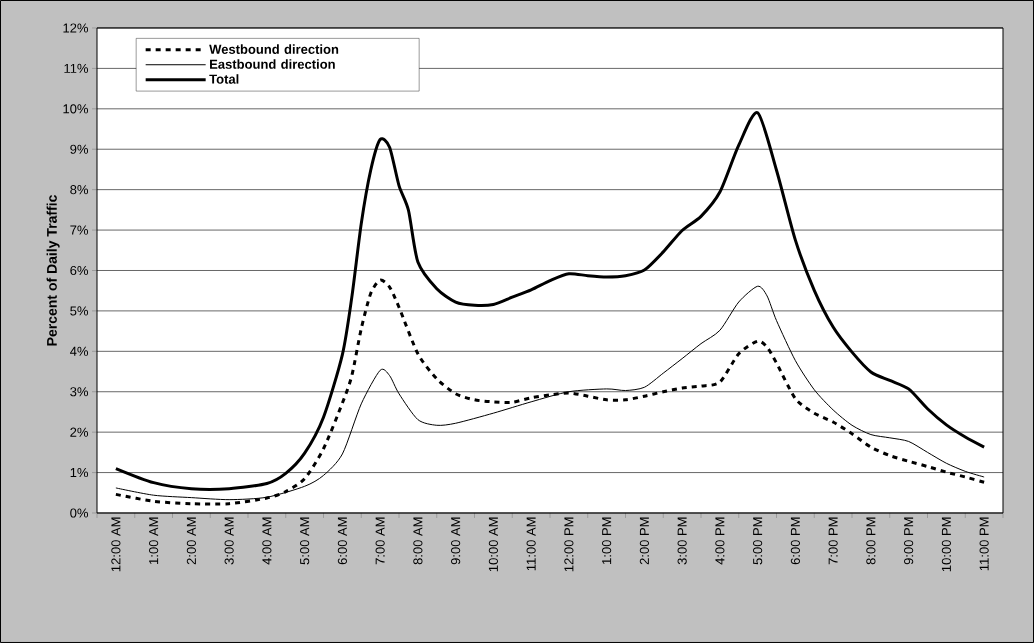 Image resolution: width=1034 pixels, height=643 pixels. What do you see at coordinates (946, 544) in the screenshot?
I see `x-tick-label: 10:00 PM` at bounding box center [946, 544].